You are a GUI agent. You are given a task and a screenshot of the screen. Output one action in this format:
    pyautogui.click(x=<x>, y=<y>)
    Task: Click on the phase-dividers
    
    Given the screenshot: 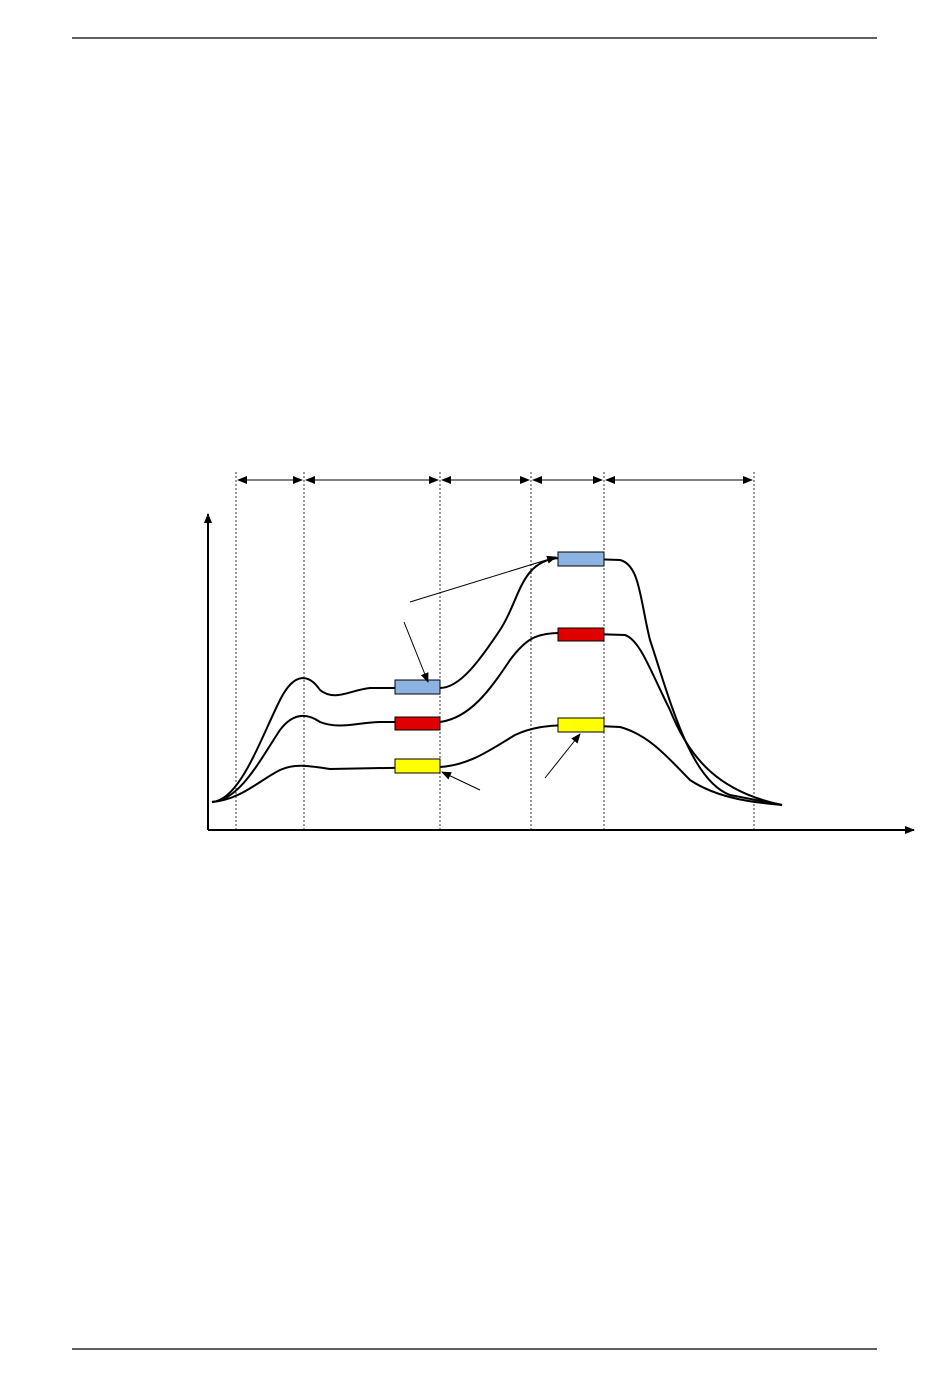 What is the action you would take?
    pyautogui.click(x=495, y=651)
    